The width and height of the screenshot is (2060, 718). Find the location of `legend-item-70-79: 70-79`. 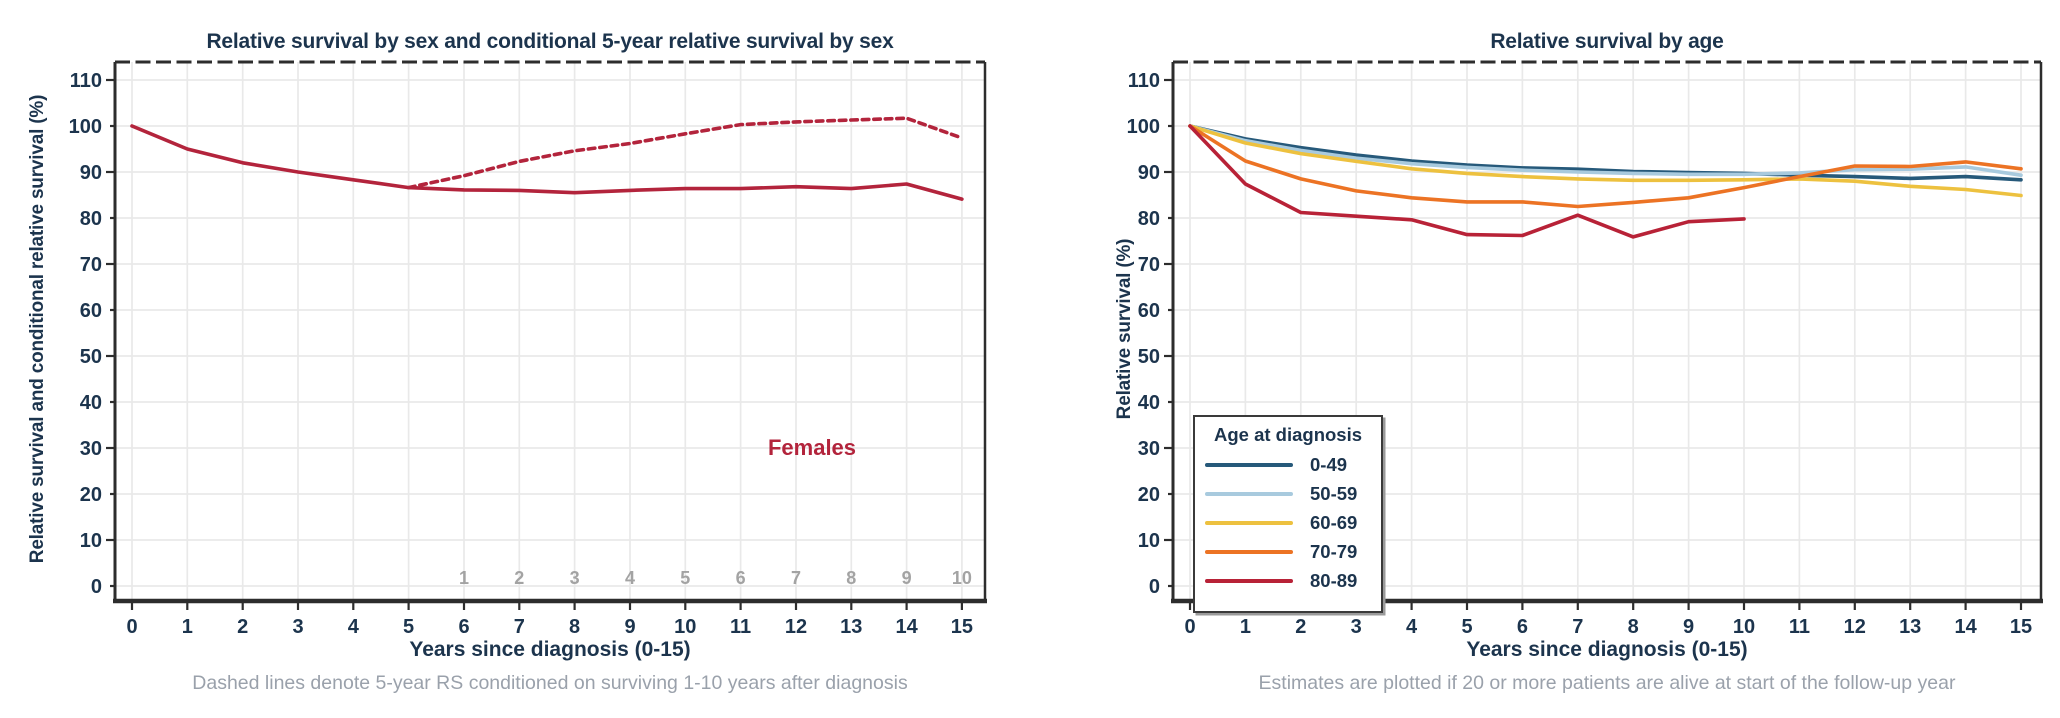

legend-item-70-79: 70-79 is located at coordinates (1288, 551).